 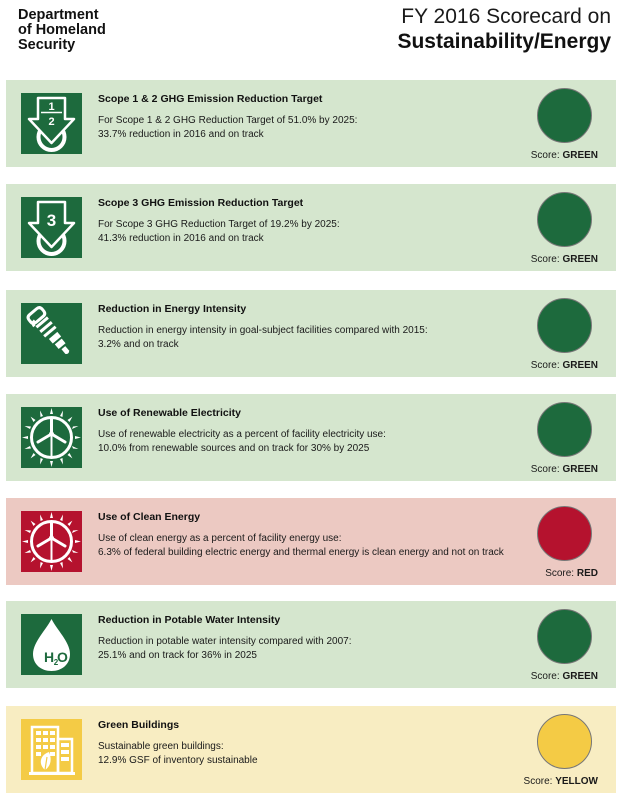 What do you see at coordinates (201, 203) in the screenshot?
I see `item-title: Scope 3 GHG Emission Reduction Target` at bounding box center [201, 203].